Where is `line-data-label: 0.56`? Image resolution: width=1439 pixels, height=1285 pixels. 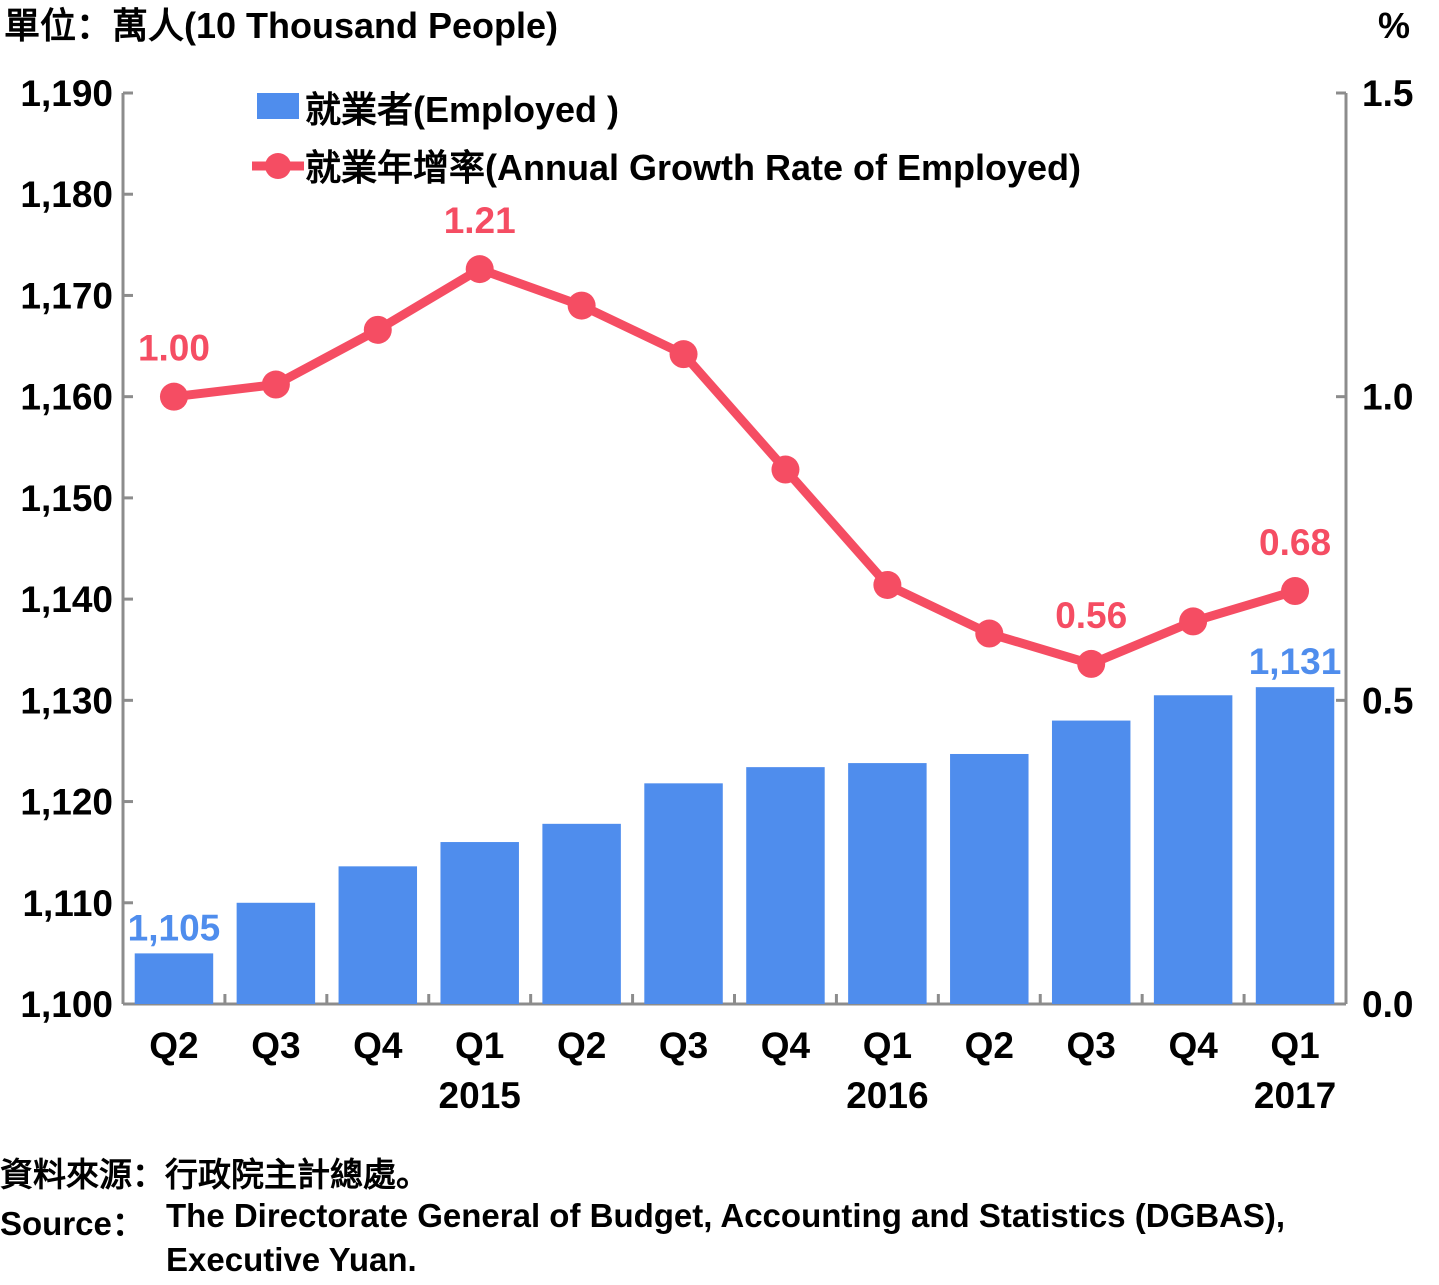 line-data-label: 0.56 is located at coordinates (1091, 615).